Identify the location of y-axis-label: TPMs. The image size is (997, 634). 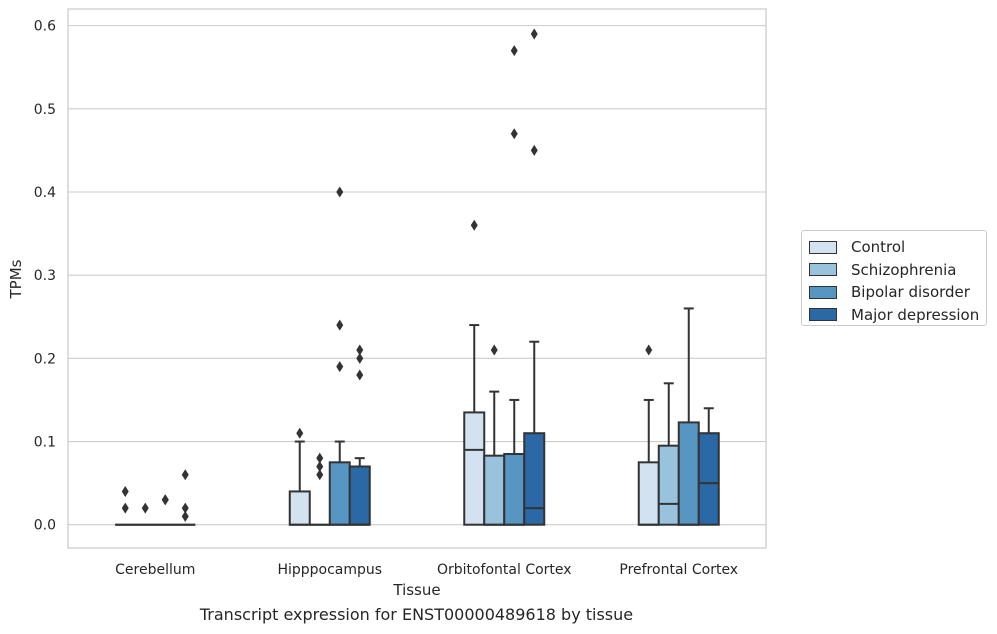
(16, 279).